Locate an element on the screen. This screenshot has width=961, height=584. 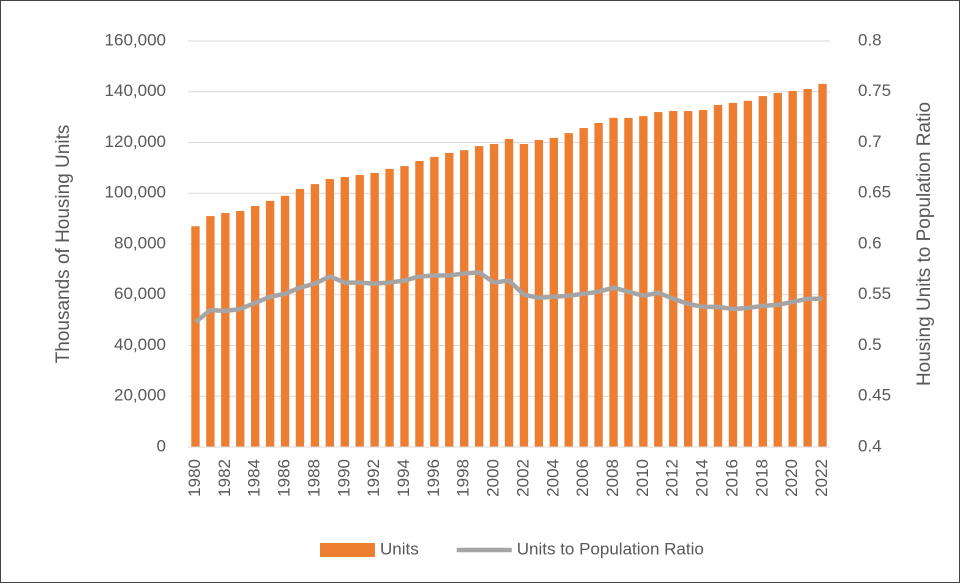
y2-tick-label: 0.4 is located at coordinates (870, 445).